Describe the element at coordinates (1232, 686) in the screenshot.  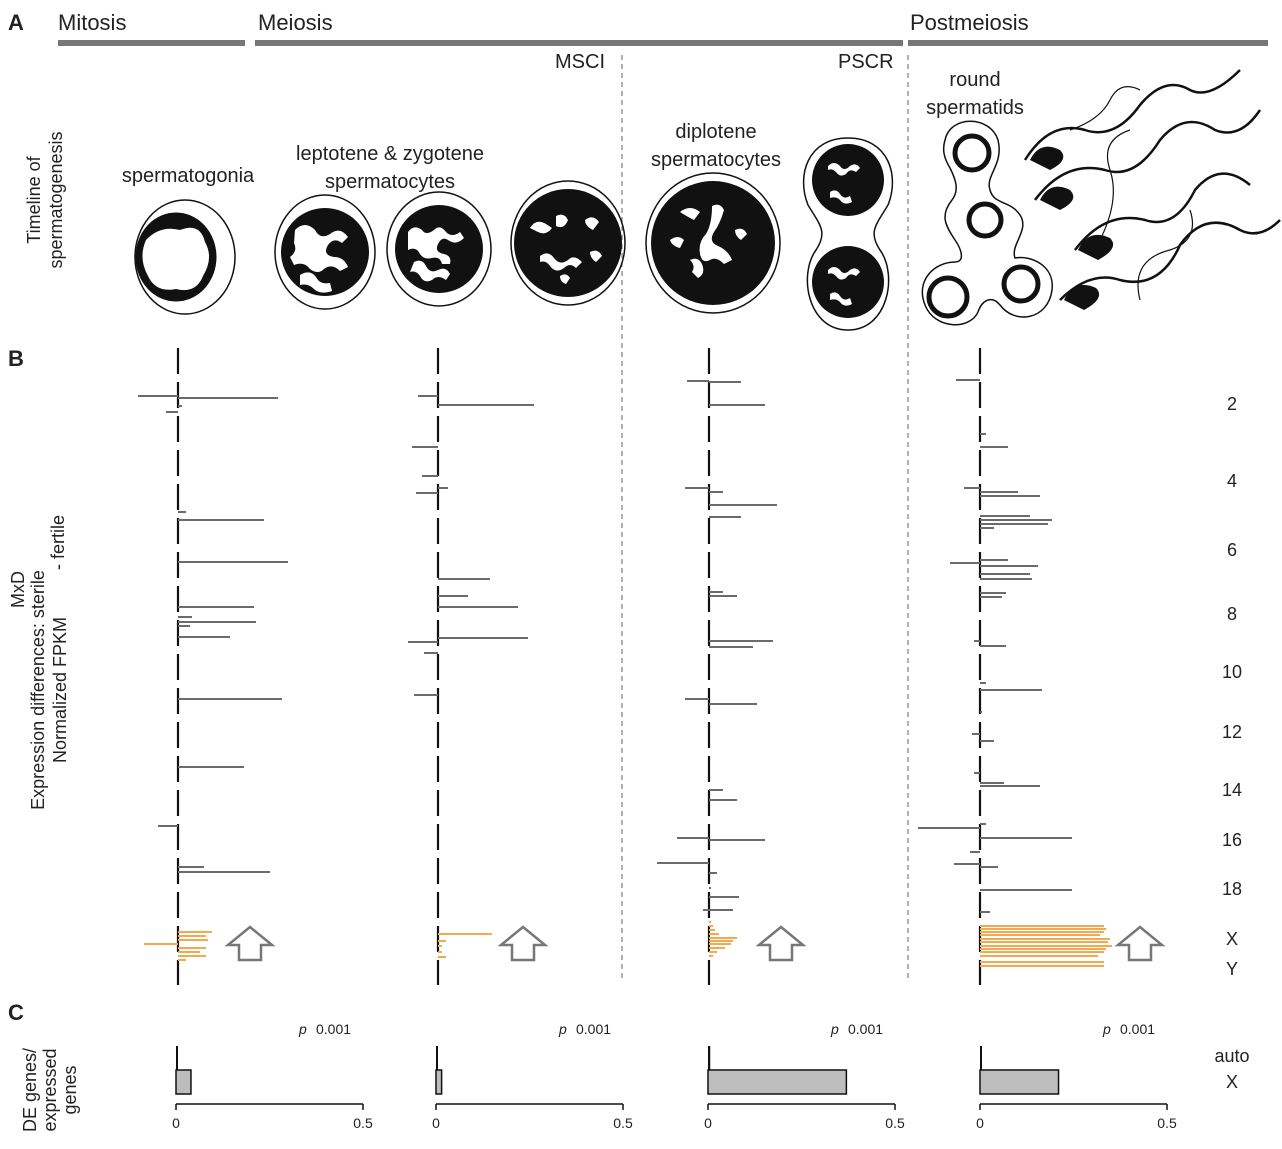
I see `chromosome-labels: 2 4 6 8 10 12 14 16 18 X Y` at that location.